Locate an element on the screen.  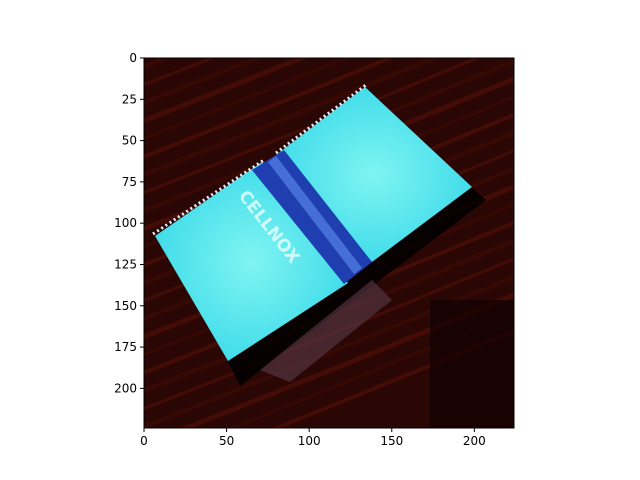
x-tick-label: 150 is located at coordinates (391, 441).